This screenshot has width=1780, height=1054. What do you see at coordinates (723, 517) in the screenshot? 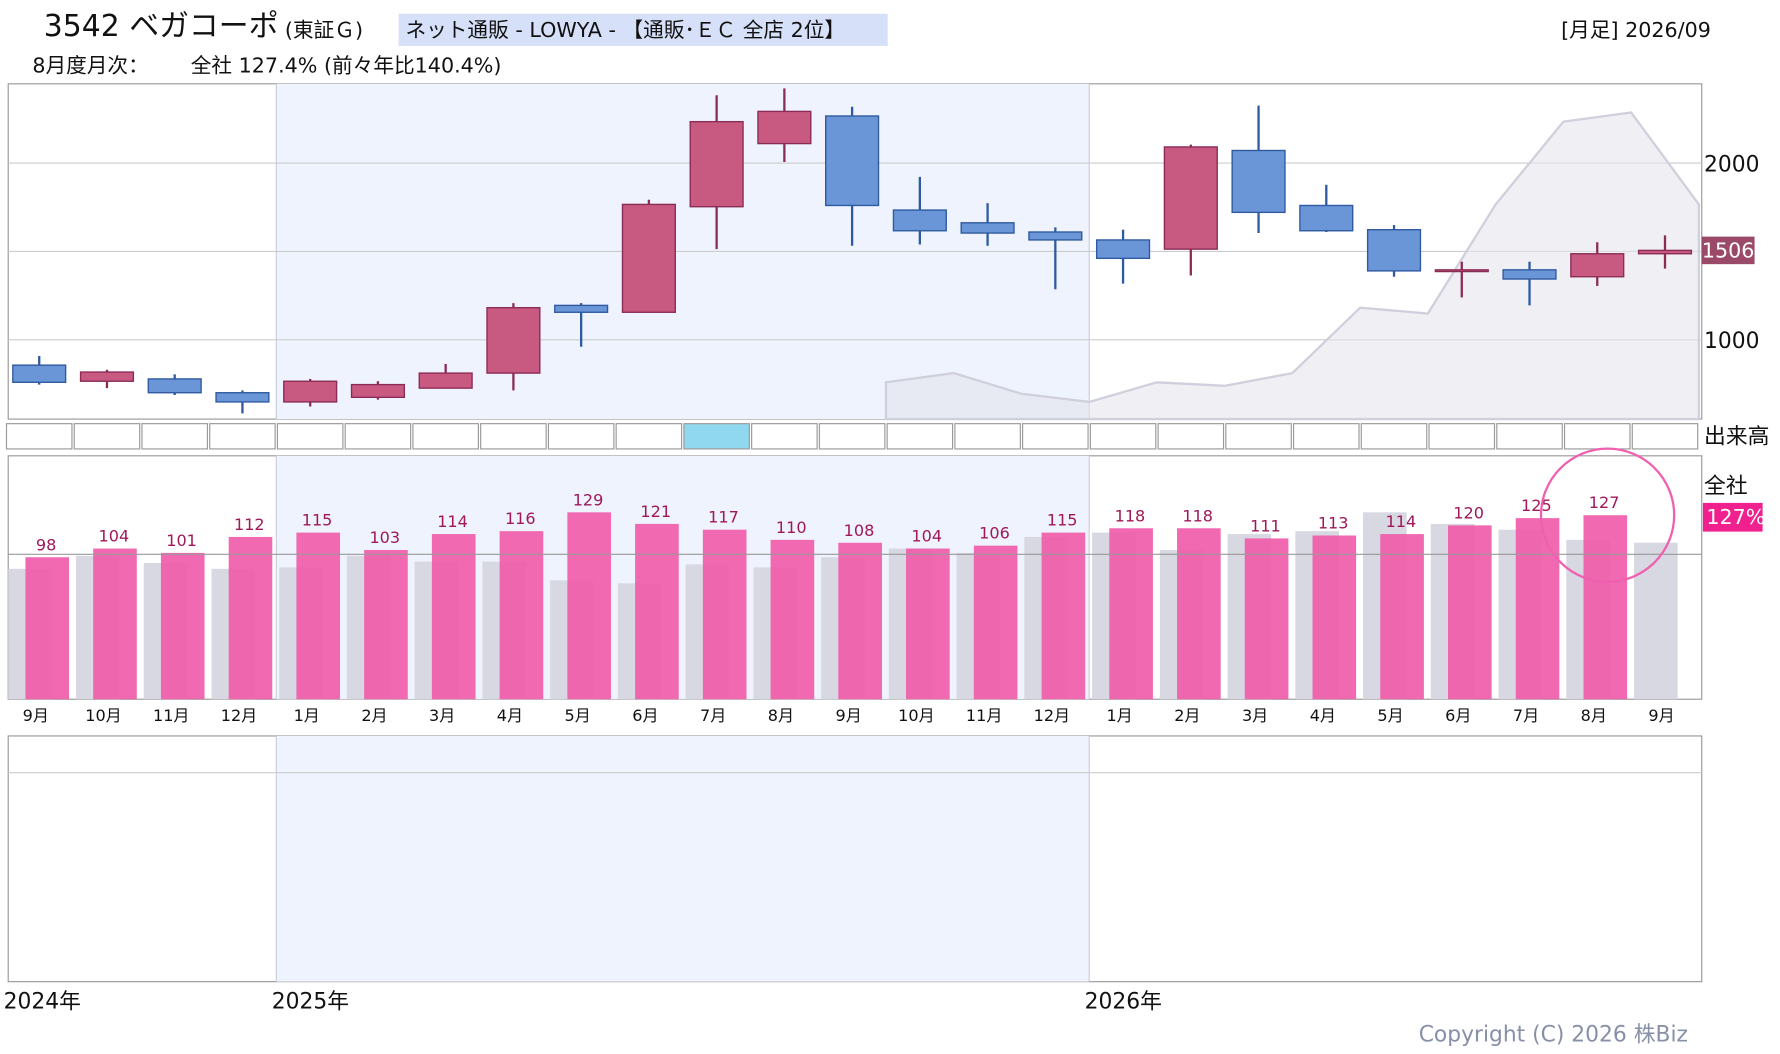
I see `value-label: 117` at bounding box center [723, 517].